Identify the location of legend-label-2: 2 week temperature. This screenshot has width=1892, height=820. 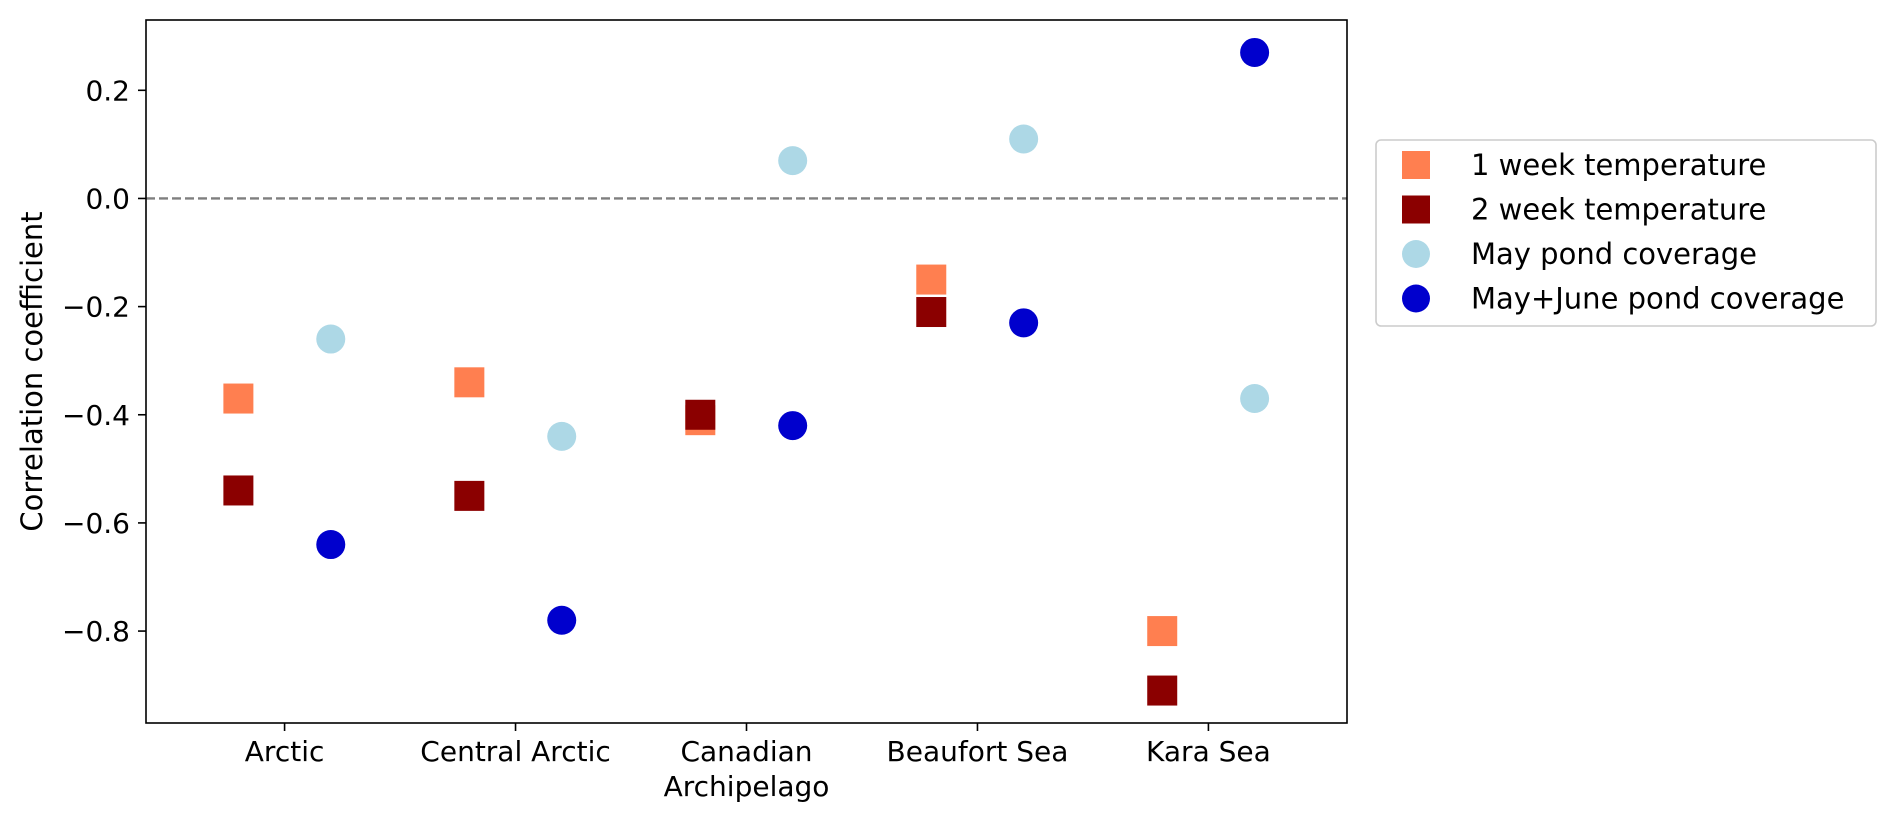
(1618, 210).